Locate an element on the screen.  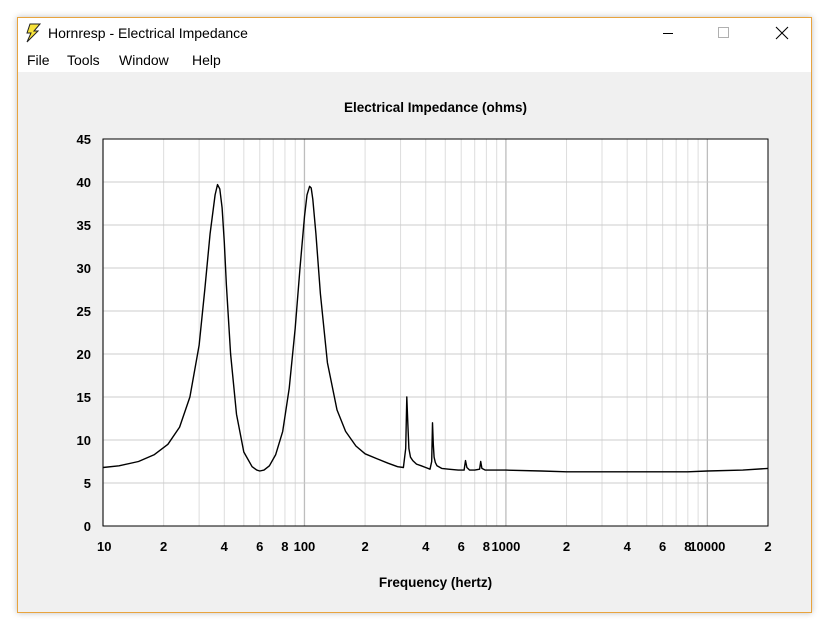
minimize-icon is located at coordinates (668, 33).